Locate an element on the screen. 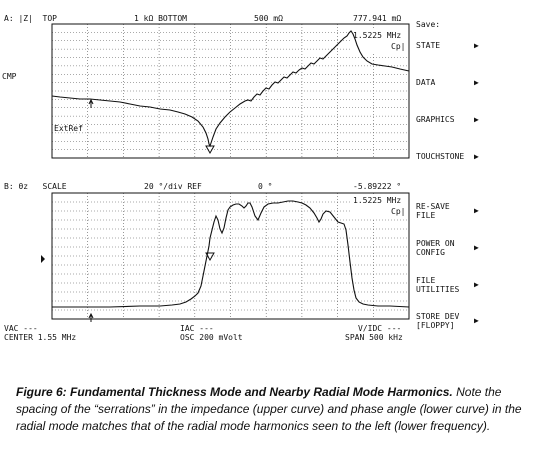 The width and height of the screenshot is (540, 476). lower-marker-param: Cp| is located at coordinates (398, 211).